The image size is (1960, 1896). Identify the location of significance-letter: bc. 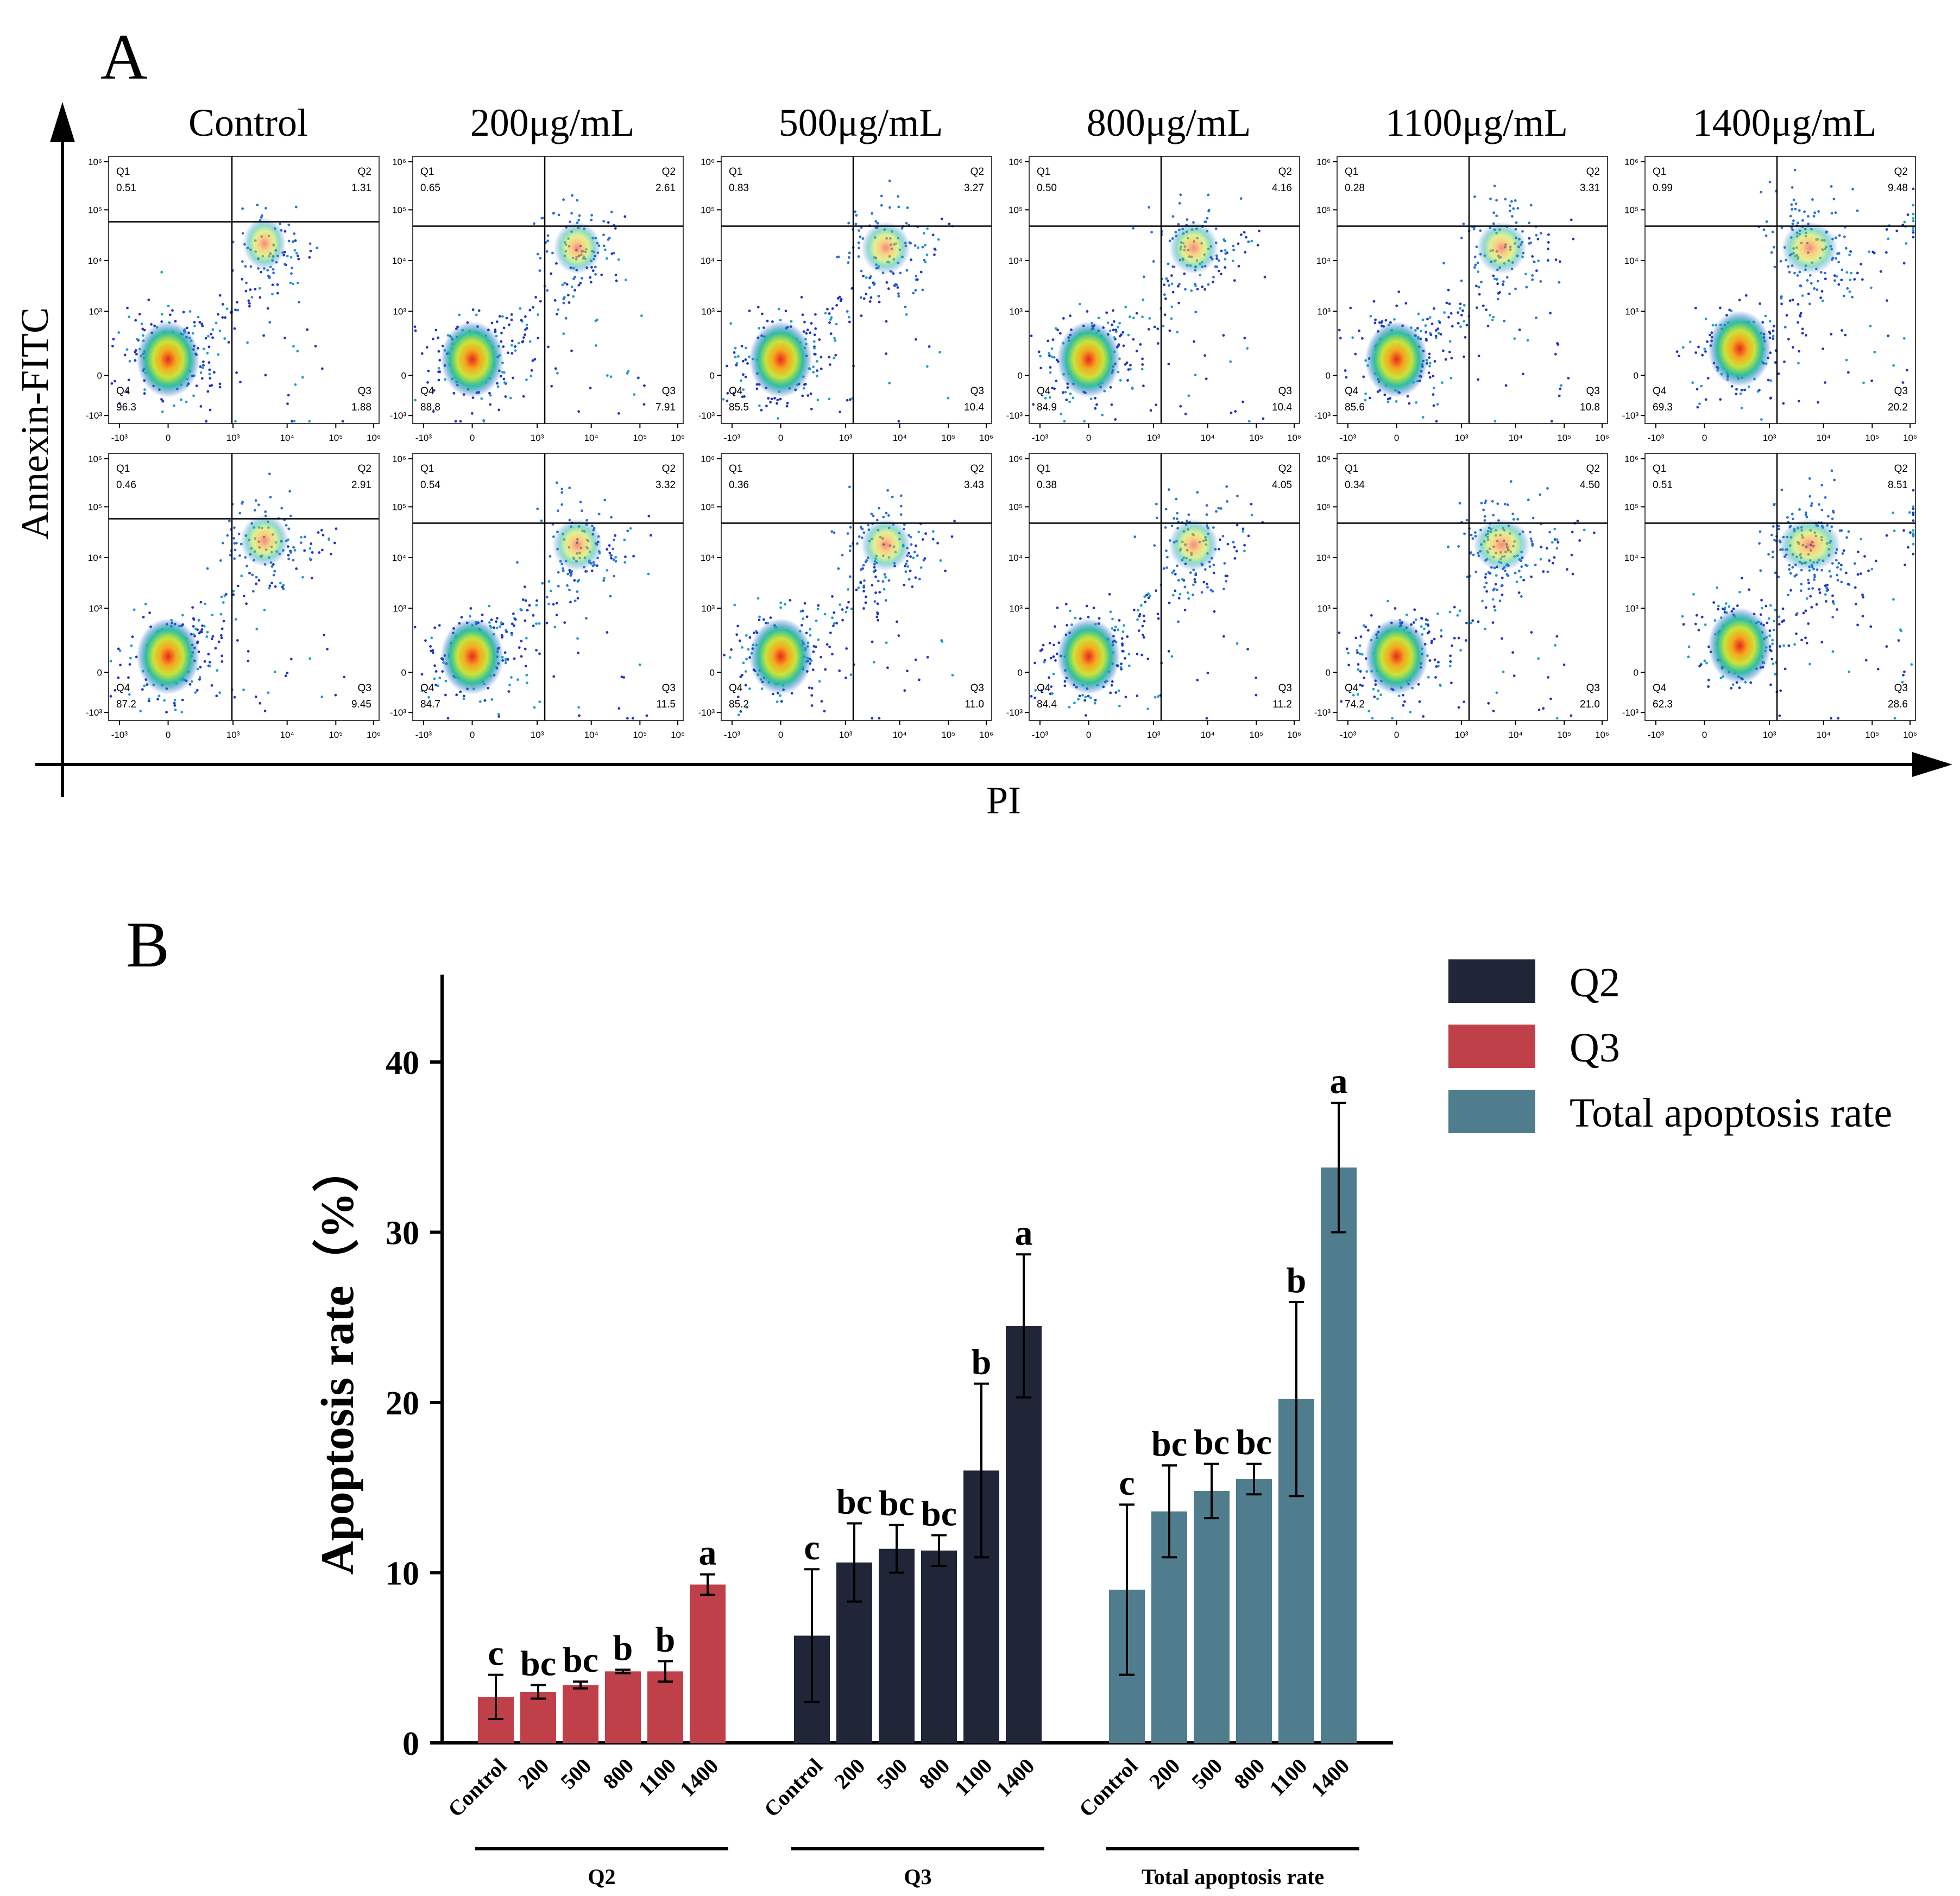
(580, 1660).